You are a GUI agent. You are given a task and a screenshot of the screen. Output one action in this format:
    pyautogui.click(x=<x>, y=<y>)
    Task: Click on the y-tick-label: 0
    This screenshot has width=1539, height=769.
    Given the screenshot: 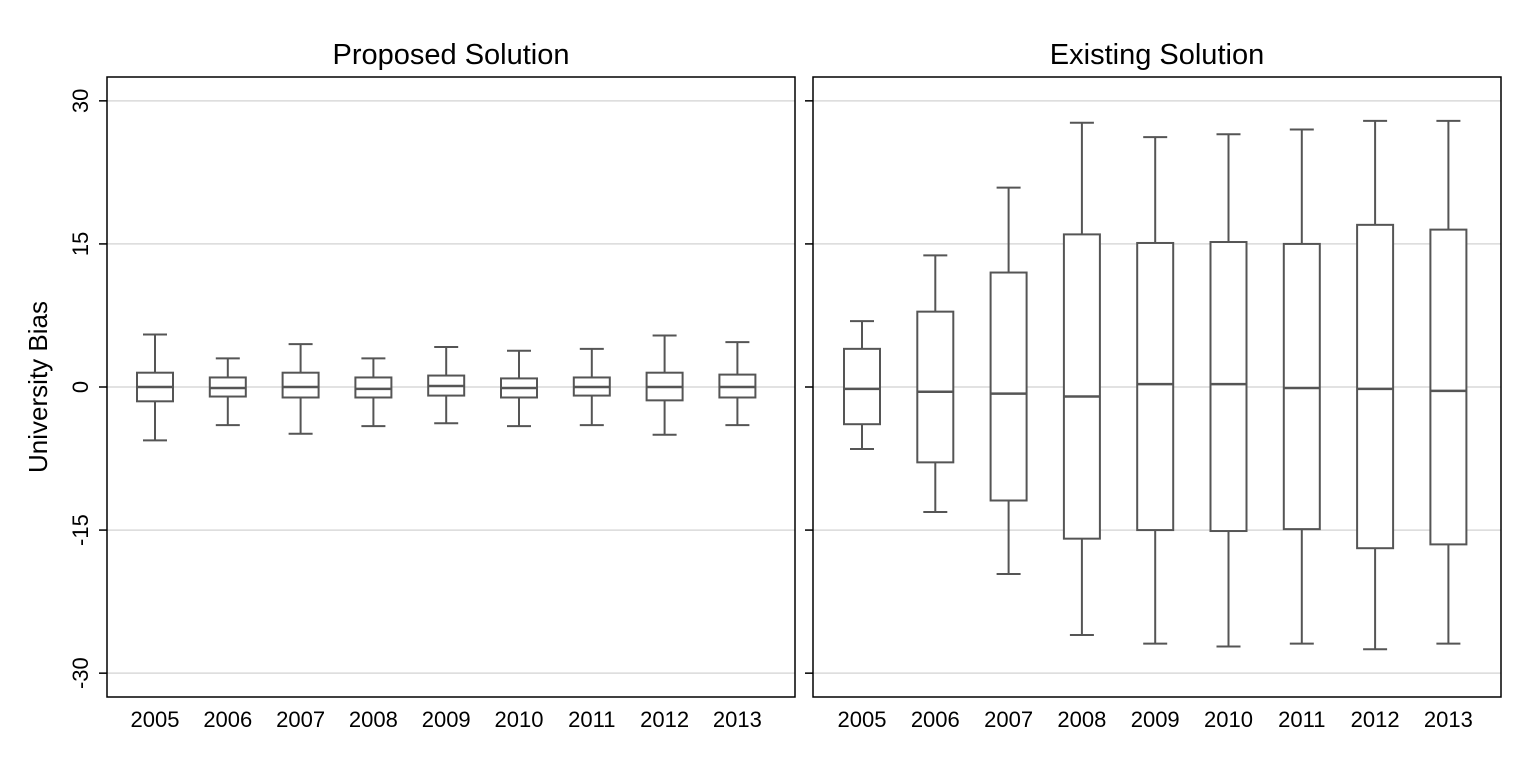 What is the action you would take?
    pyautogui.click(x=80, y=387)
    